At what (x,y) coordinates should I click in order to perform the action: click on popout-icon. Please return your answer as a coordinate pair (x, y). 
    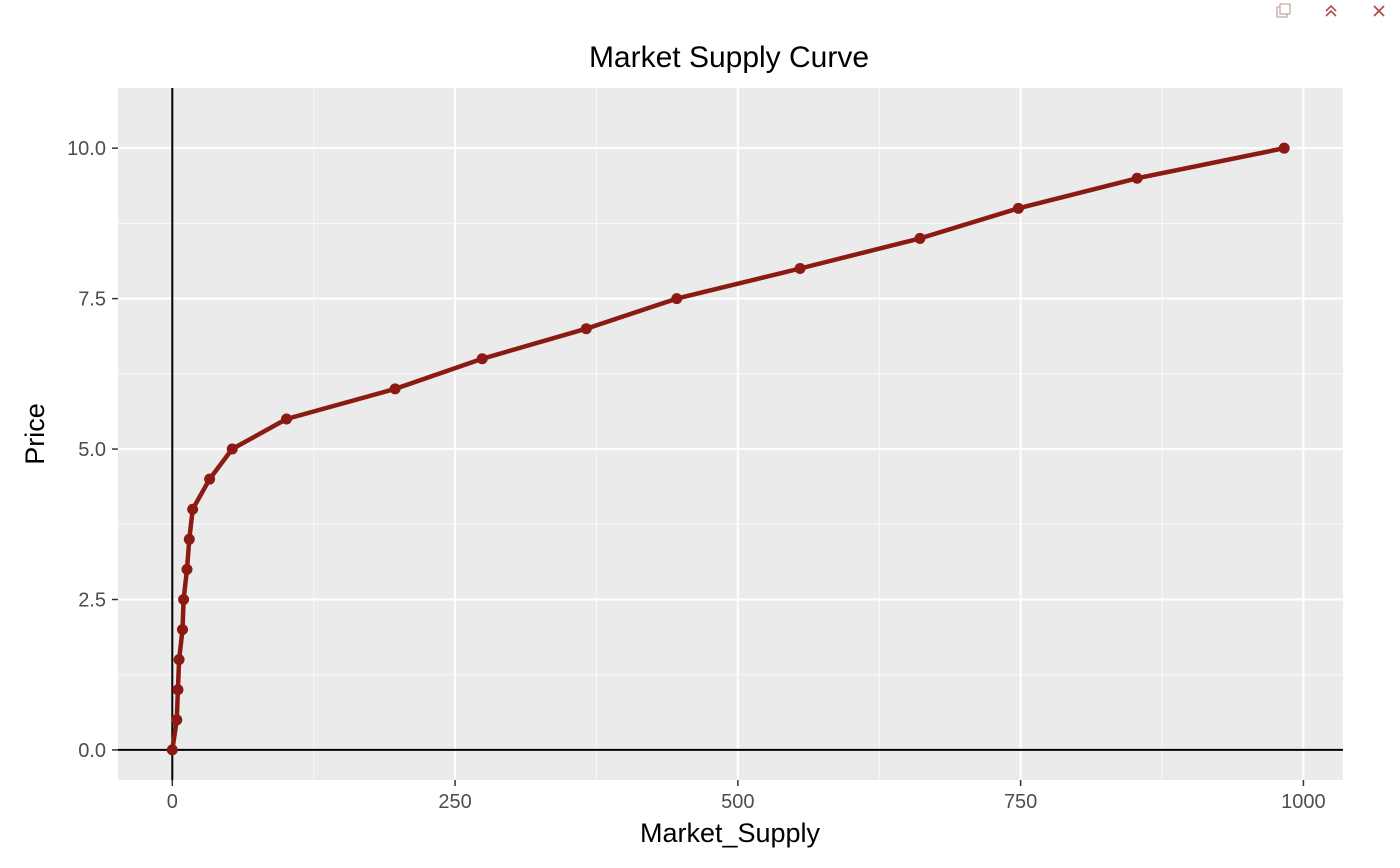
    Looking at the image, I should click on (1283, 13).